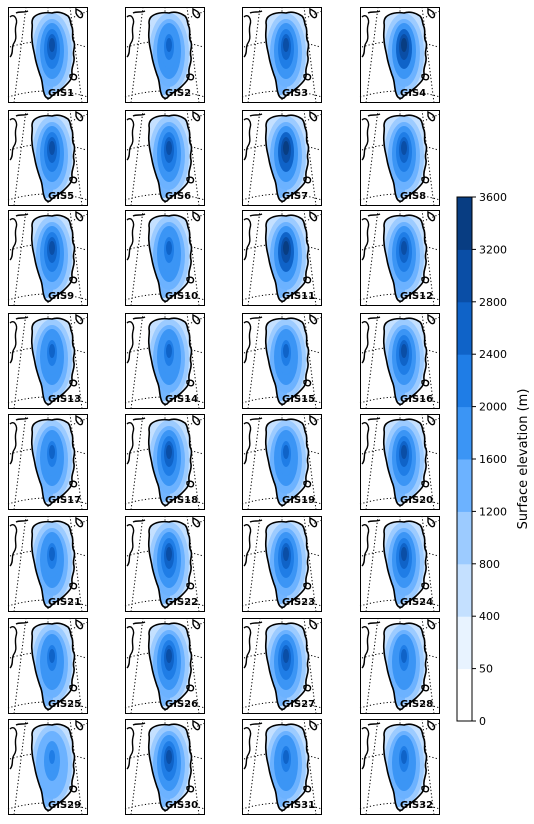 The height and width of the screenshot is (824, 534). I want to click on map-panel: GIS23, so click(282, 564).